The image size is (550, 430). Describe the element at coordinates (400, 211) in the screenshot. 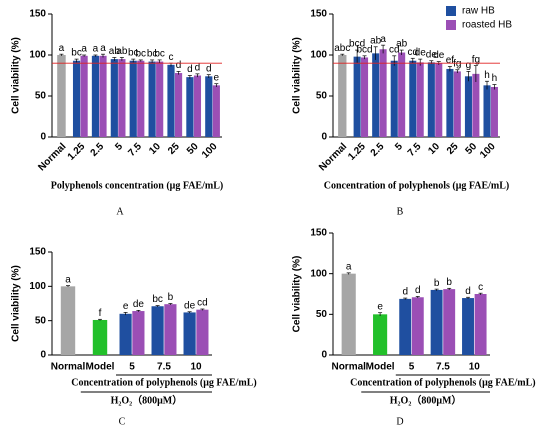

I see `panel-label: B` at that location.